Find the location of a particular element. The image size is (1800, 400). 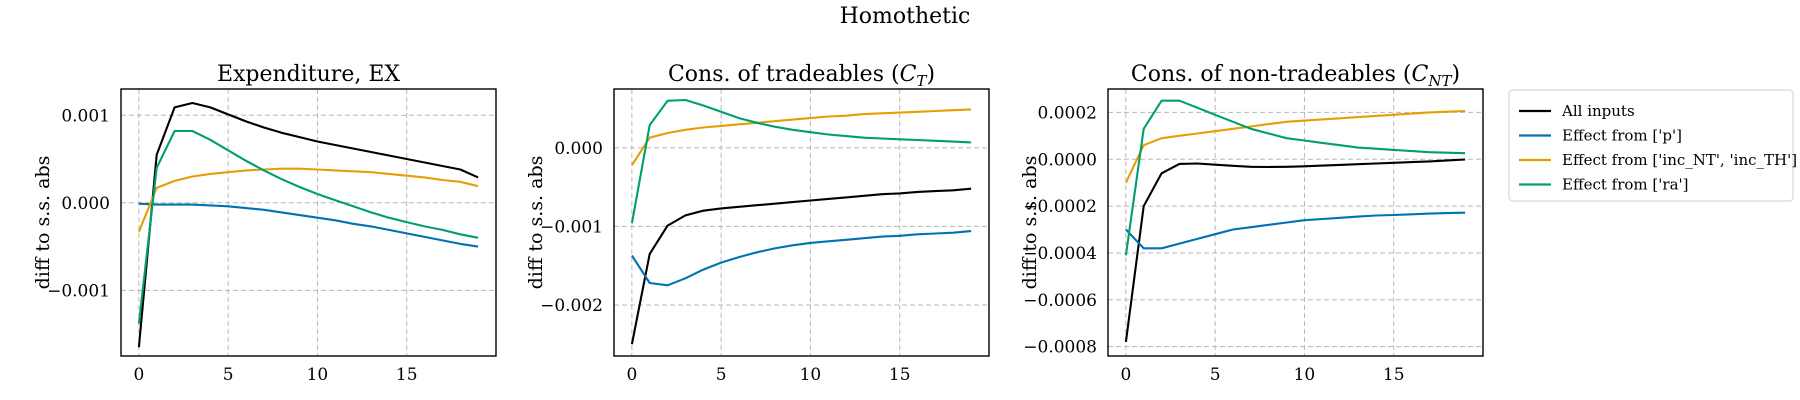

panel-title: Cons. of tradeables (CT) is located at coordinates (801, 76).